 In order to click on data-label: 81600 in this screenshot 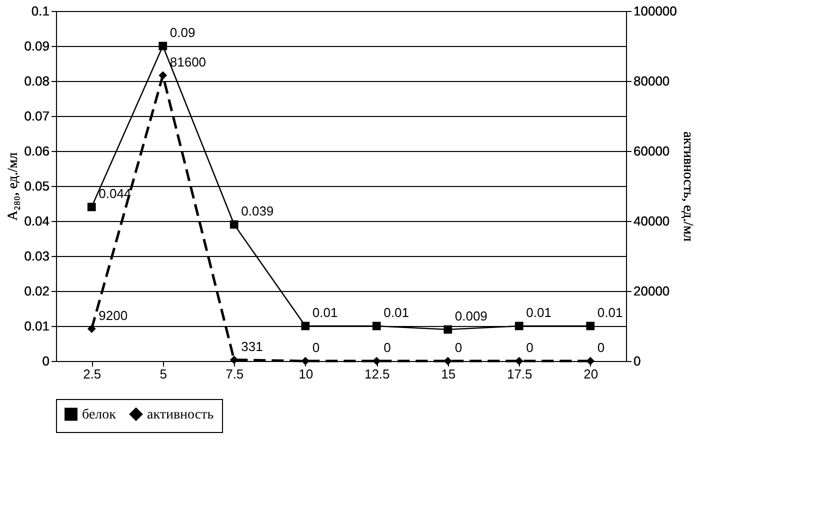, I will do `click(188, 62)`.